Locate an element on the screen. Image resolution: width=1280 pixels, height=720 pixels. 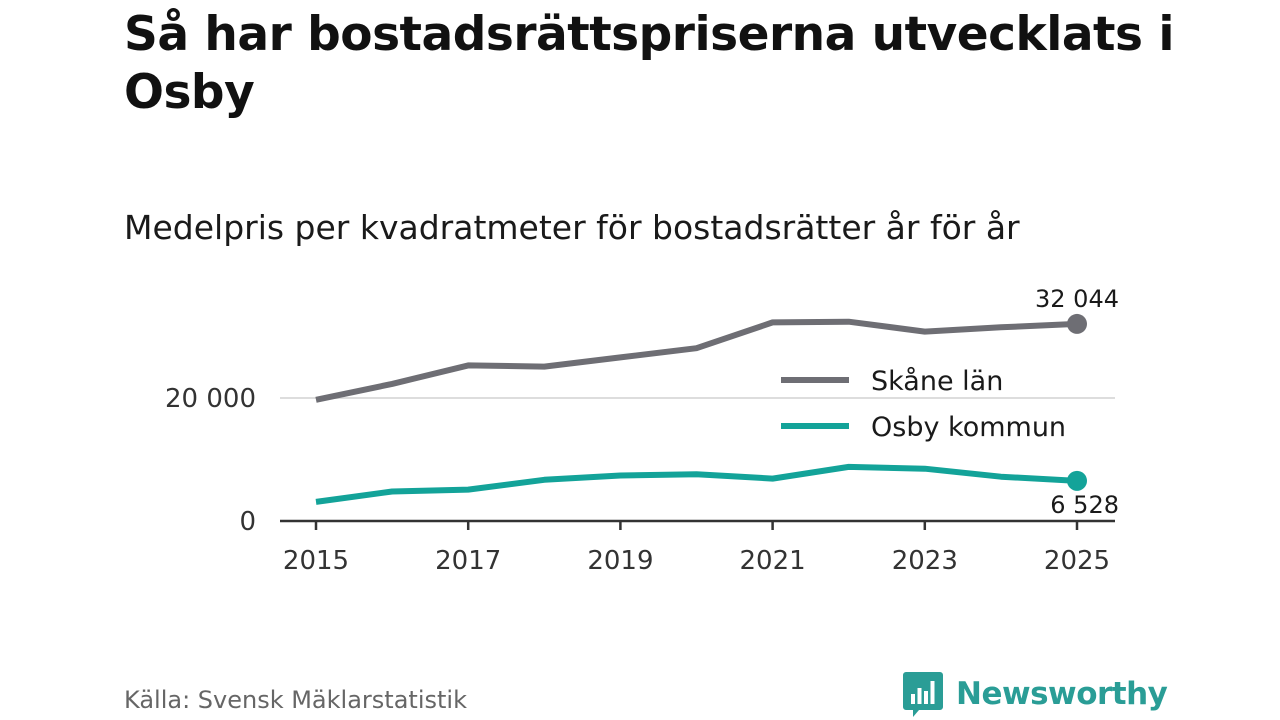
data-point-skane is located at coordinates (1077, 323).